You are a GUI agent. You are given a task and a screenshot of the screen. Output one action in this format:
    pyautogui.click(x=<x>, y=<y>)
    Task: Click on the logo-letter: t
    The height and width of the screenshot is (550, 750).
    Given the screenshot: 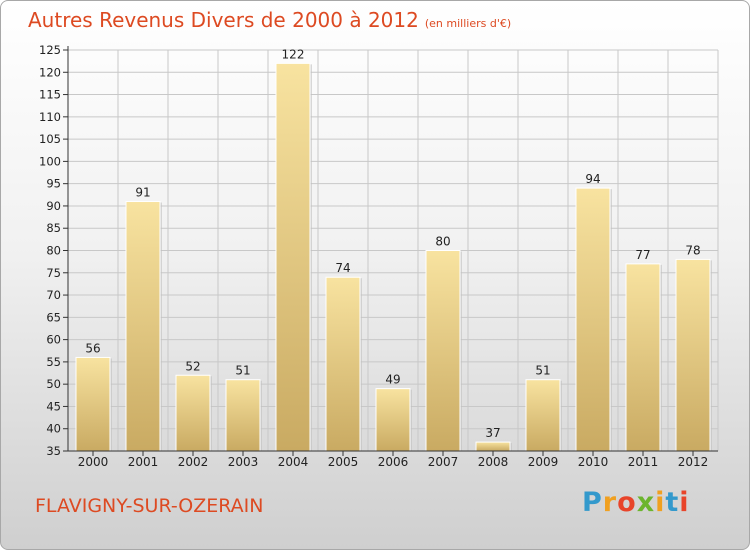 What is the action you would take?
    pyautogui.click(x=672, y=502)
    